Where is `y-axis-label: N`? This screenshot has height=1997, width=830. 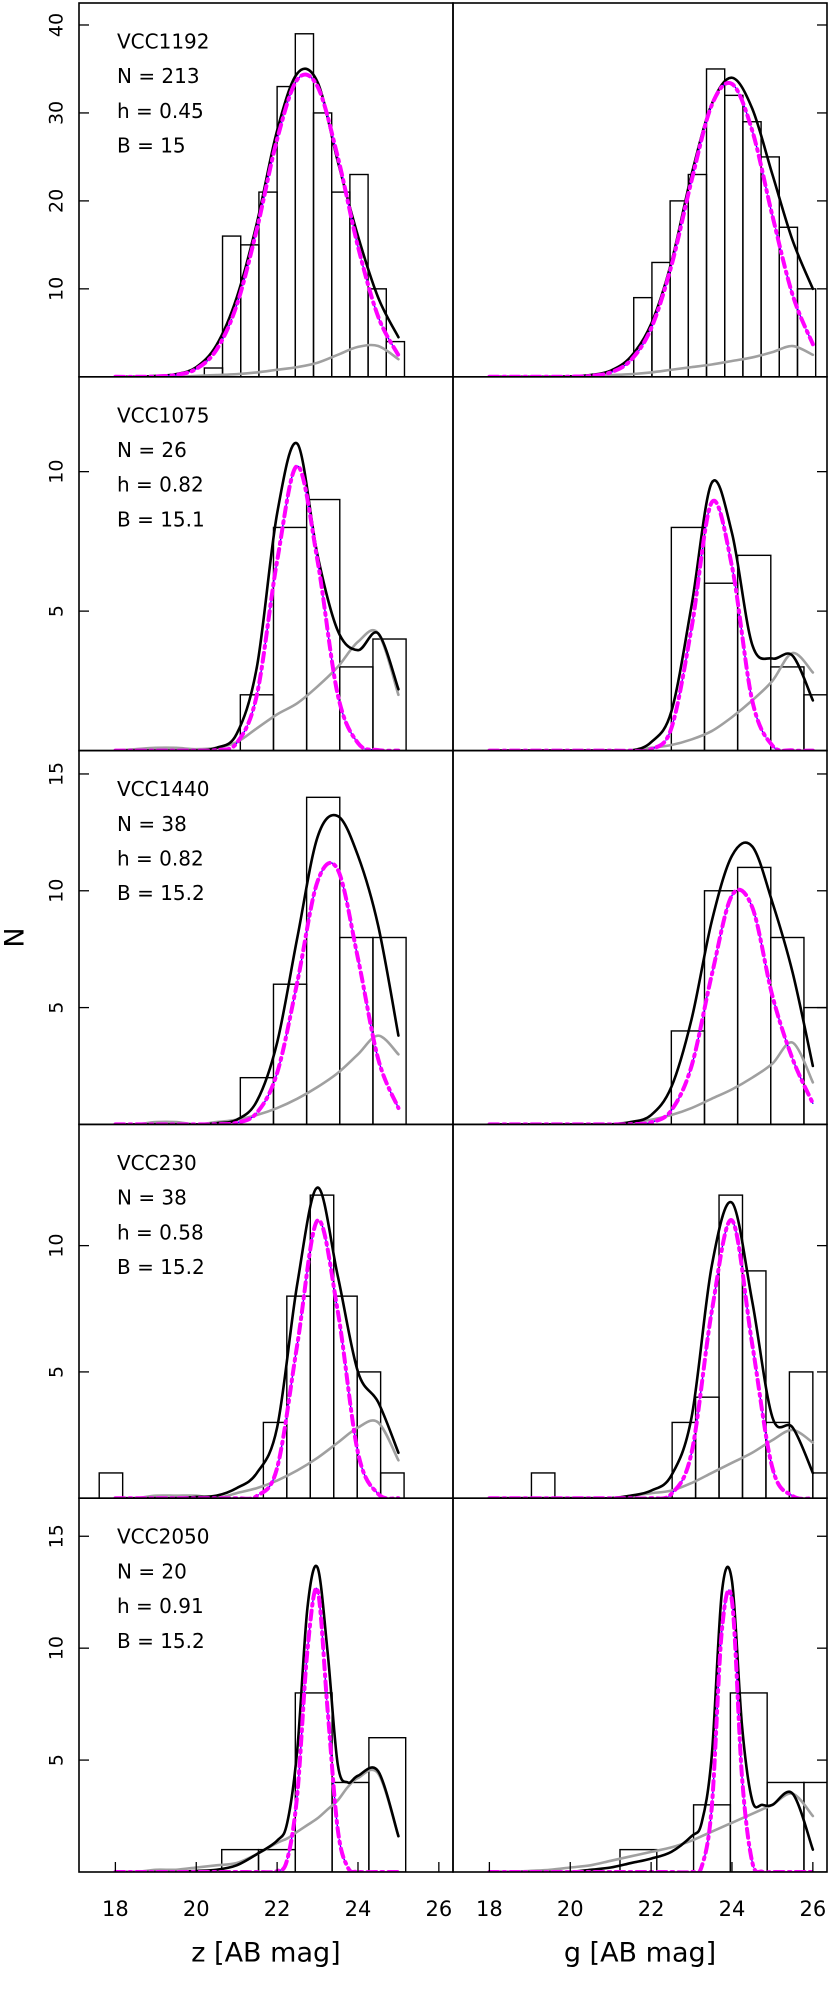 y-axis-label: N is located at coordinates (15, 937).